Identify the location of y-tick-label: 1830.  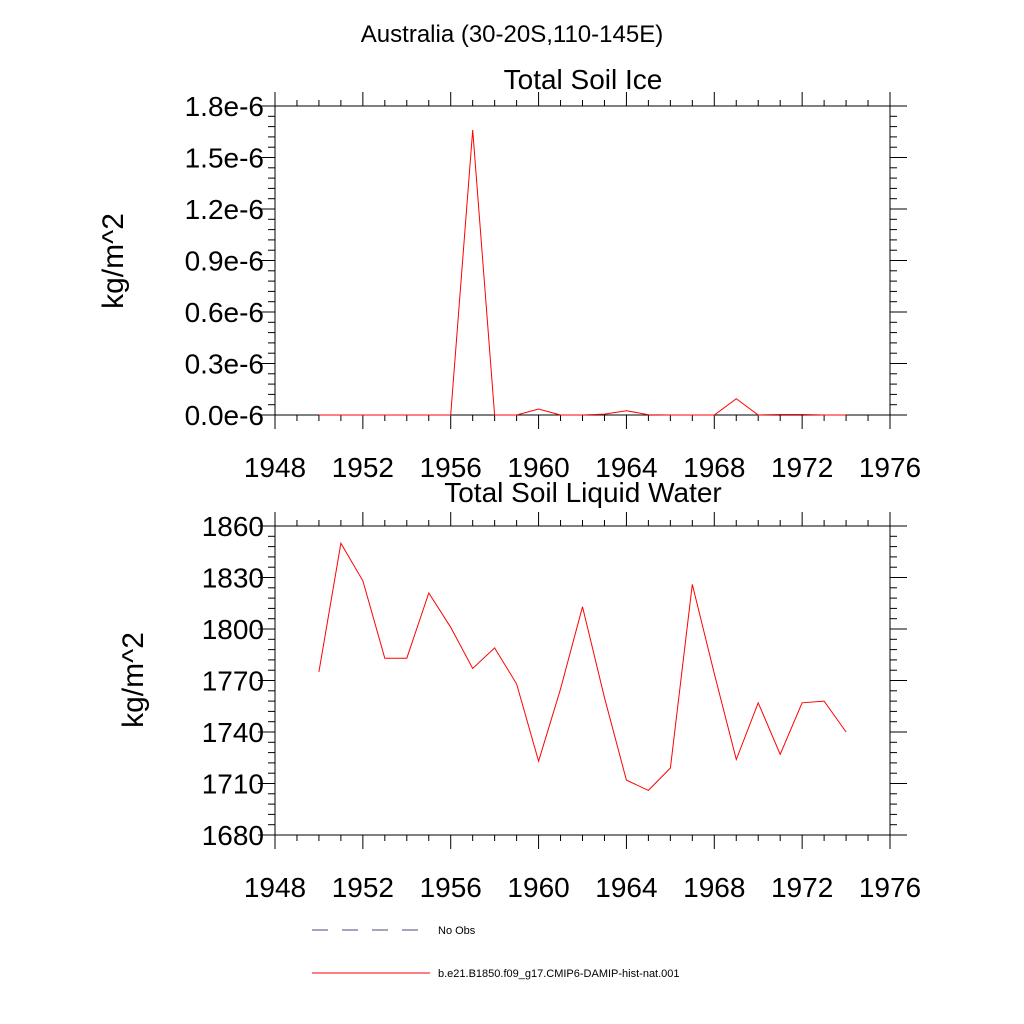
(233, 578).